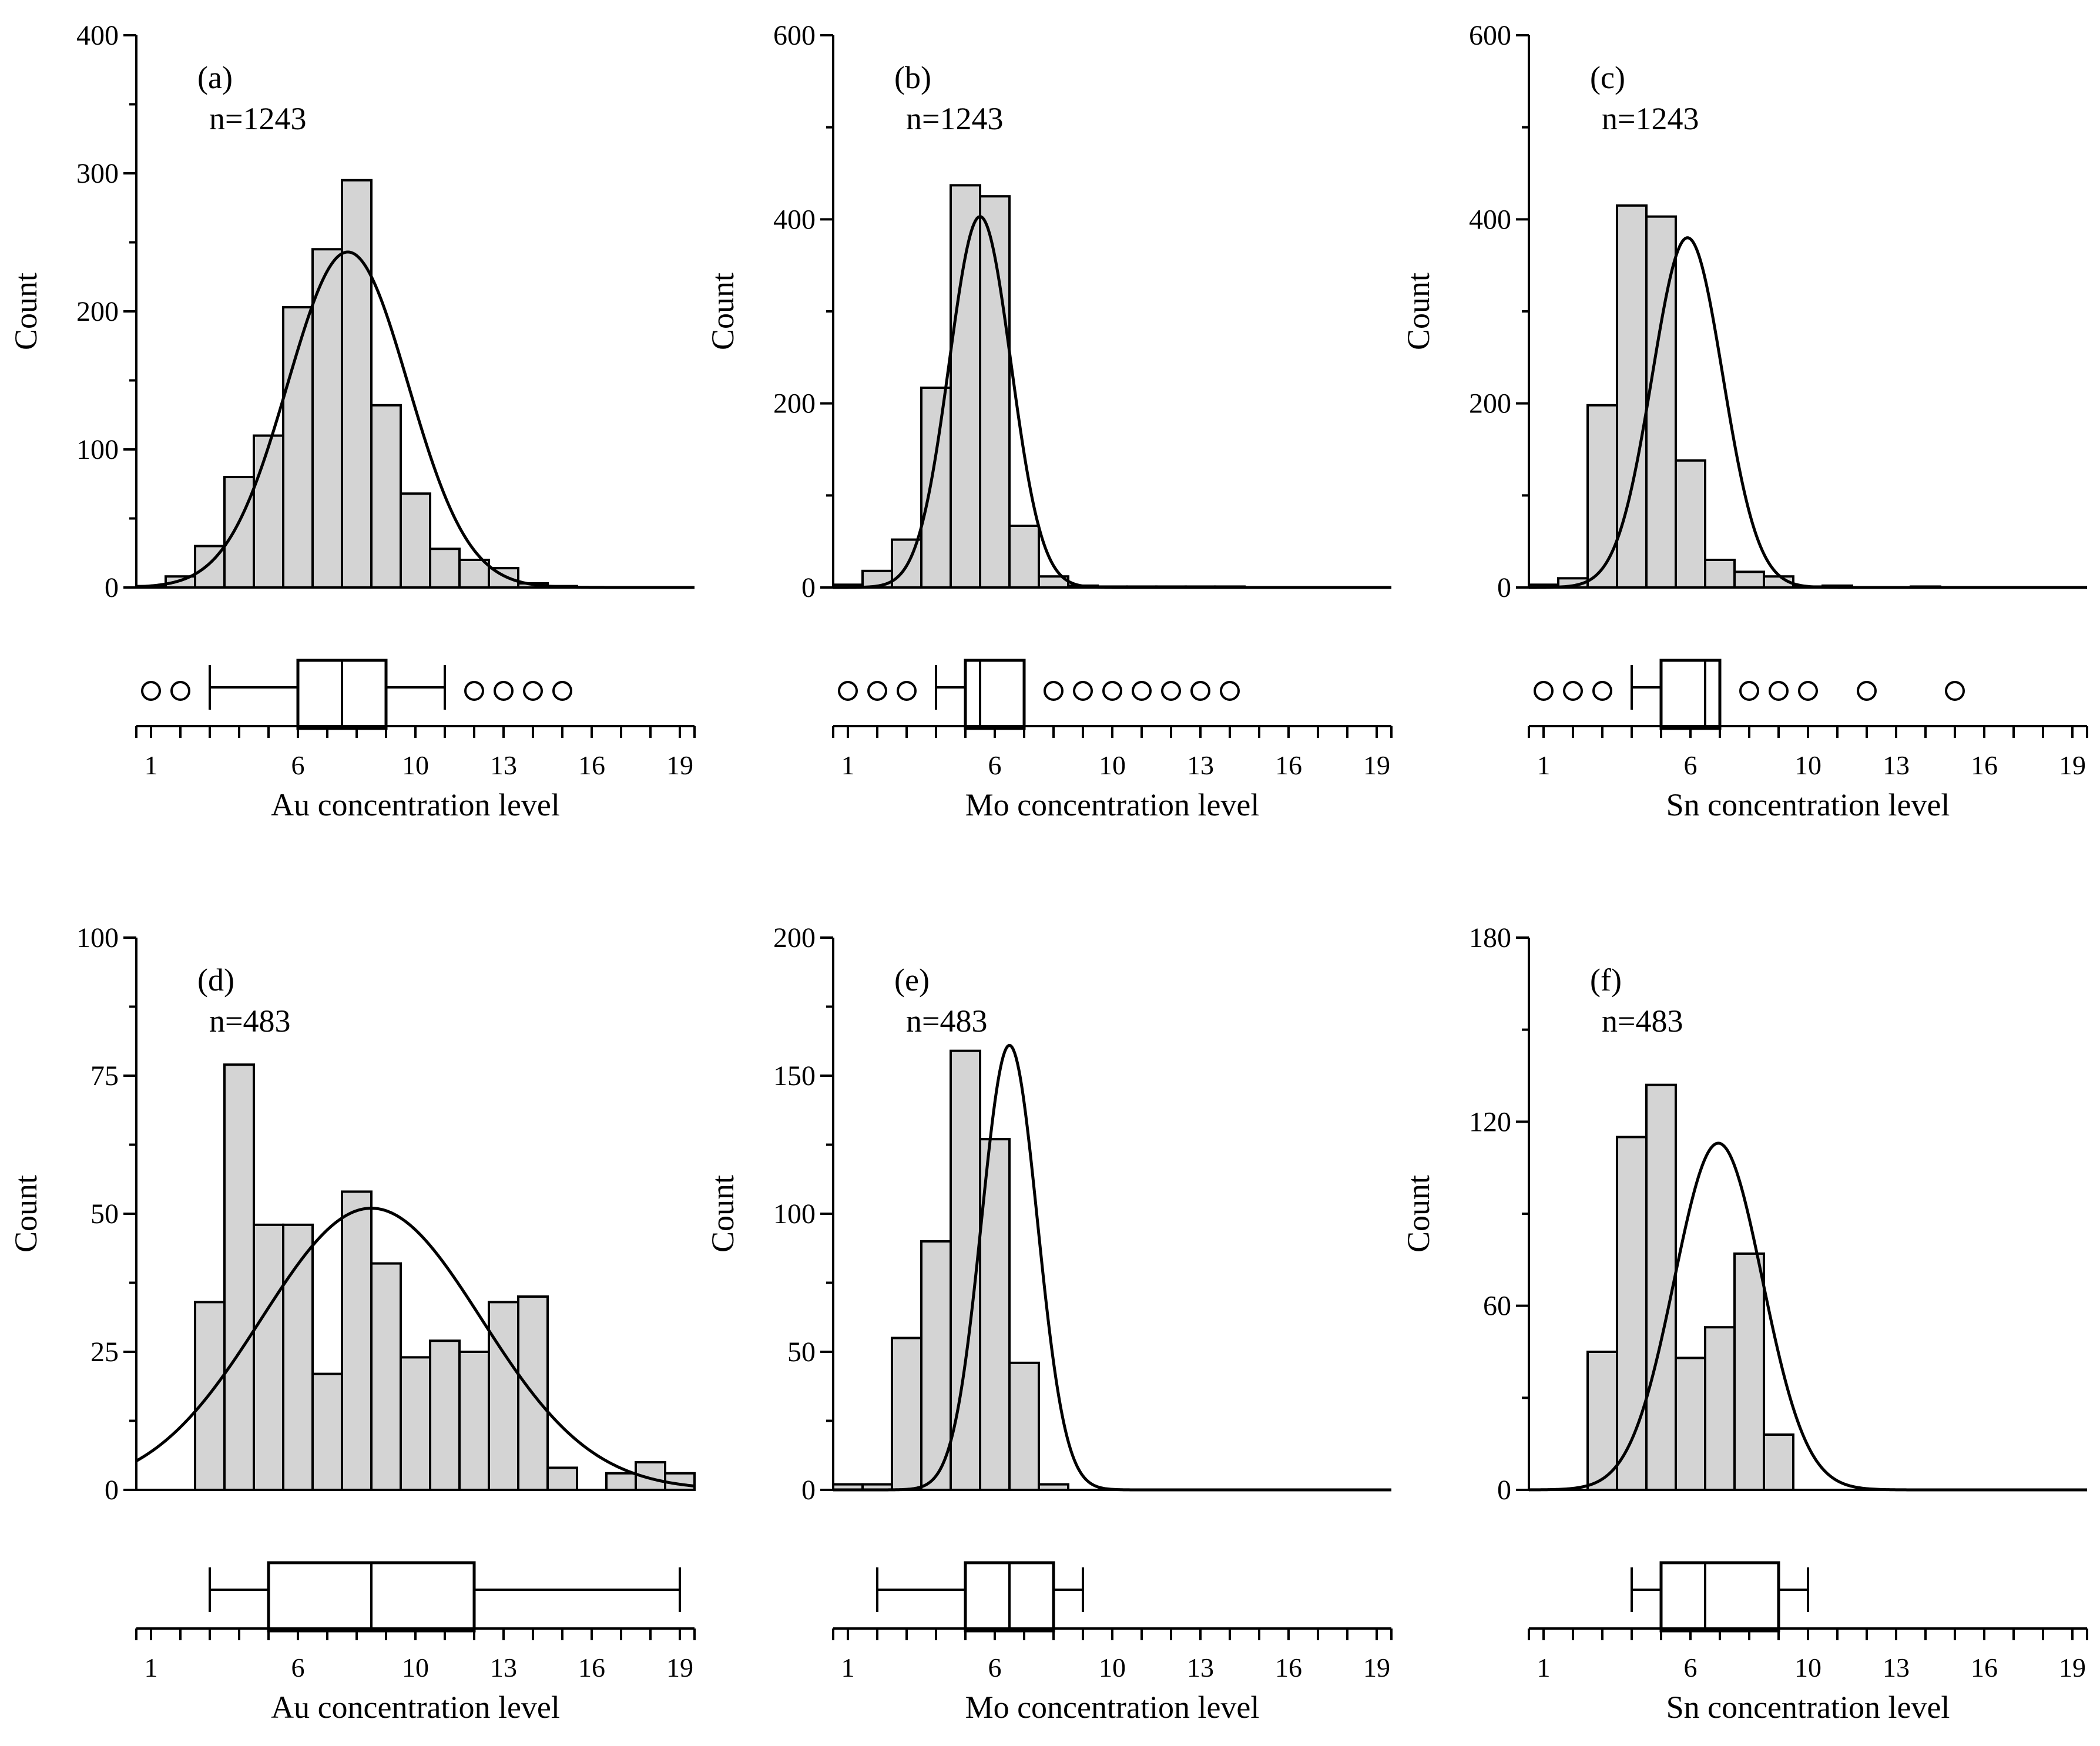  I want to click on panel-label: (f), so click(1606, 980).